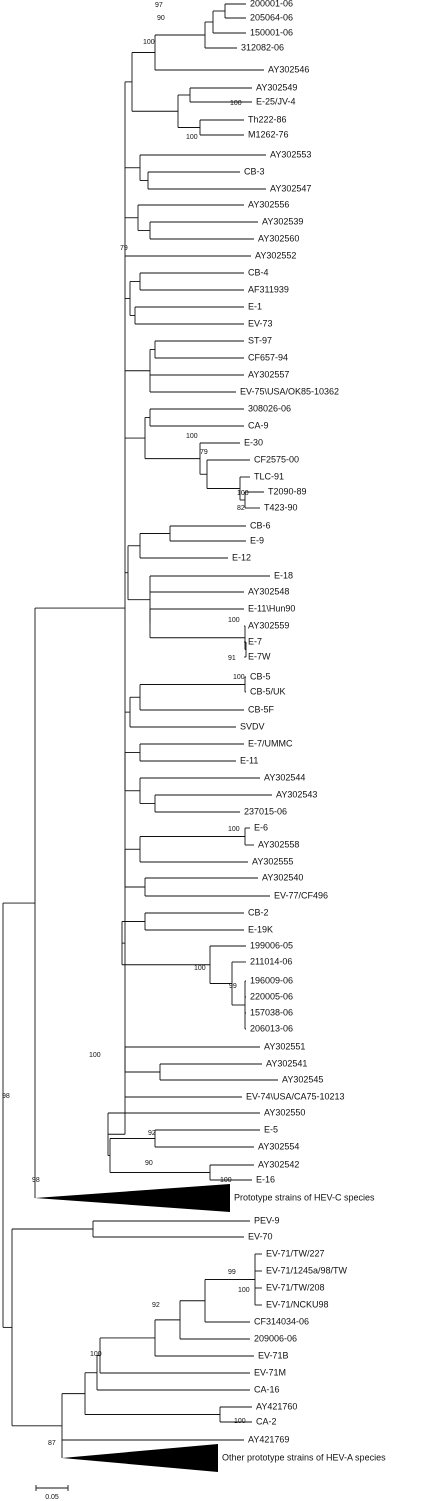  Describe the element at coordinates (281, 507) in the screenshot. I see `leaf-label: T423-90` at that location.